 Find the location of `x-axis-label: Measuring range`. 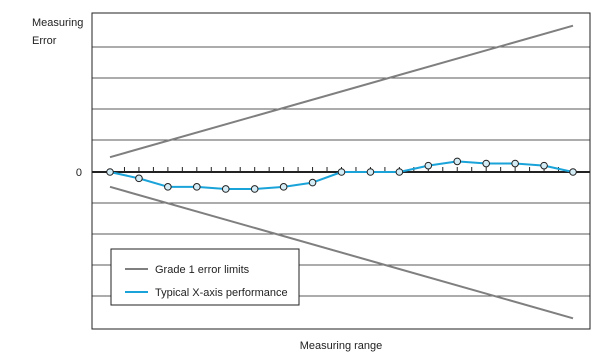

x-axis-label: Measuring range is located at coordinates (341, 346).